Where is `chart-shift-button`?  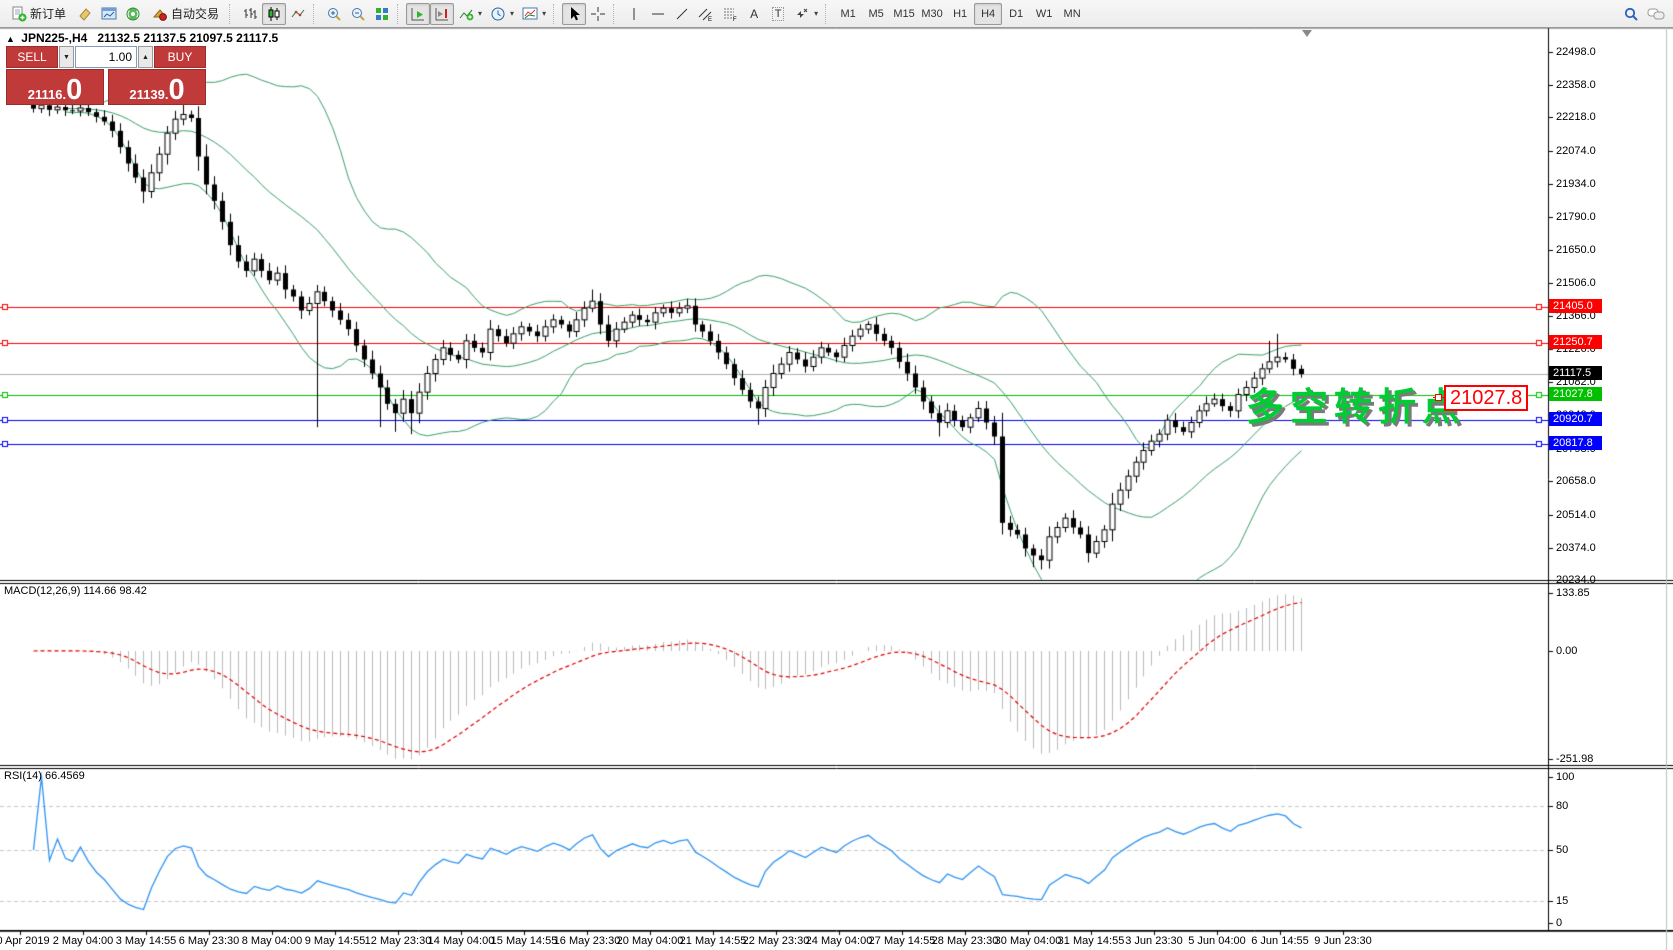 chart-shift-button is located at coordinates (442, 13).